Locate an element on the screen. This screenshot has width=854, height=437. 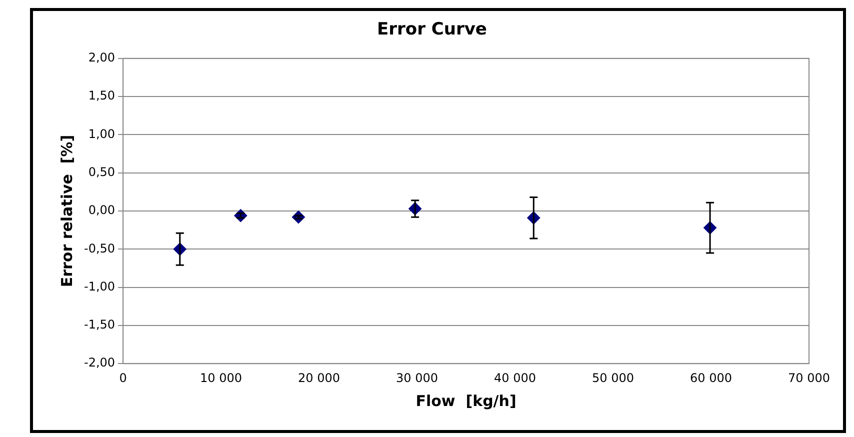
y-tick-label: 1,50 is located at coordinates (102, 95).